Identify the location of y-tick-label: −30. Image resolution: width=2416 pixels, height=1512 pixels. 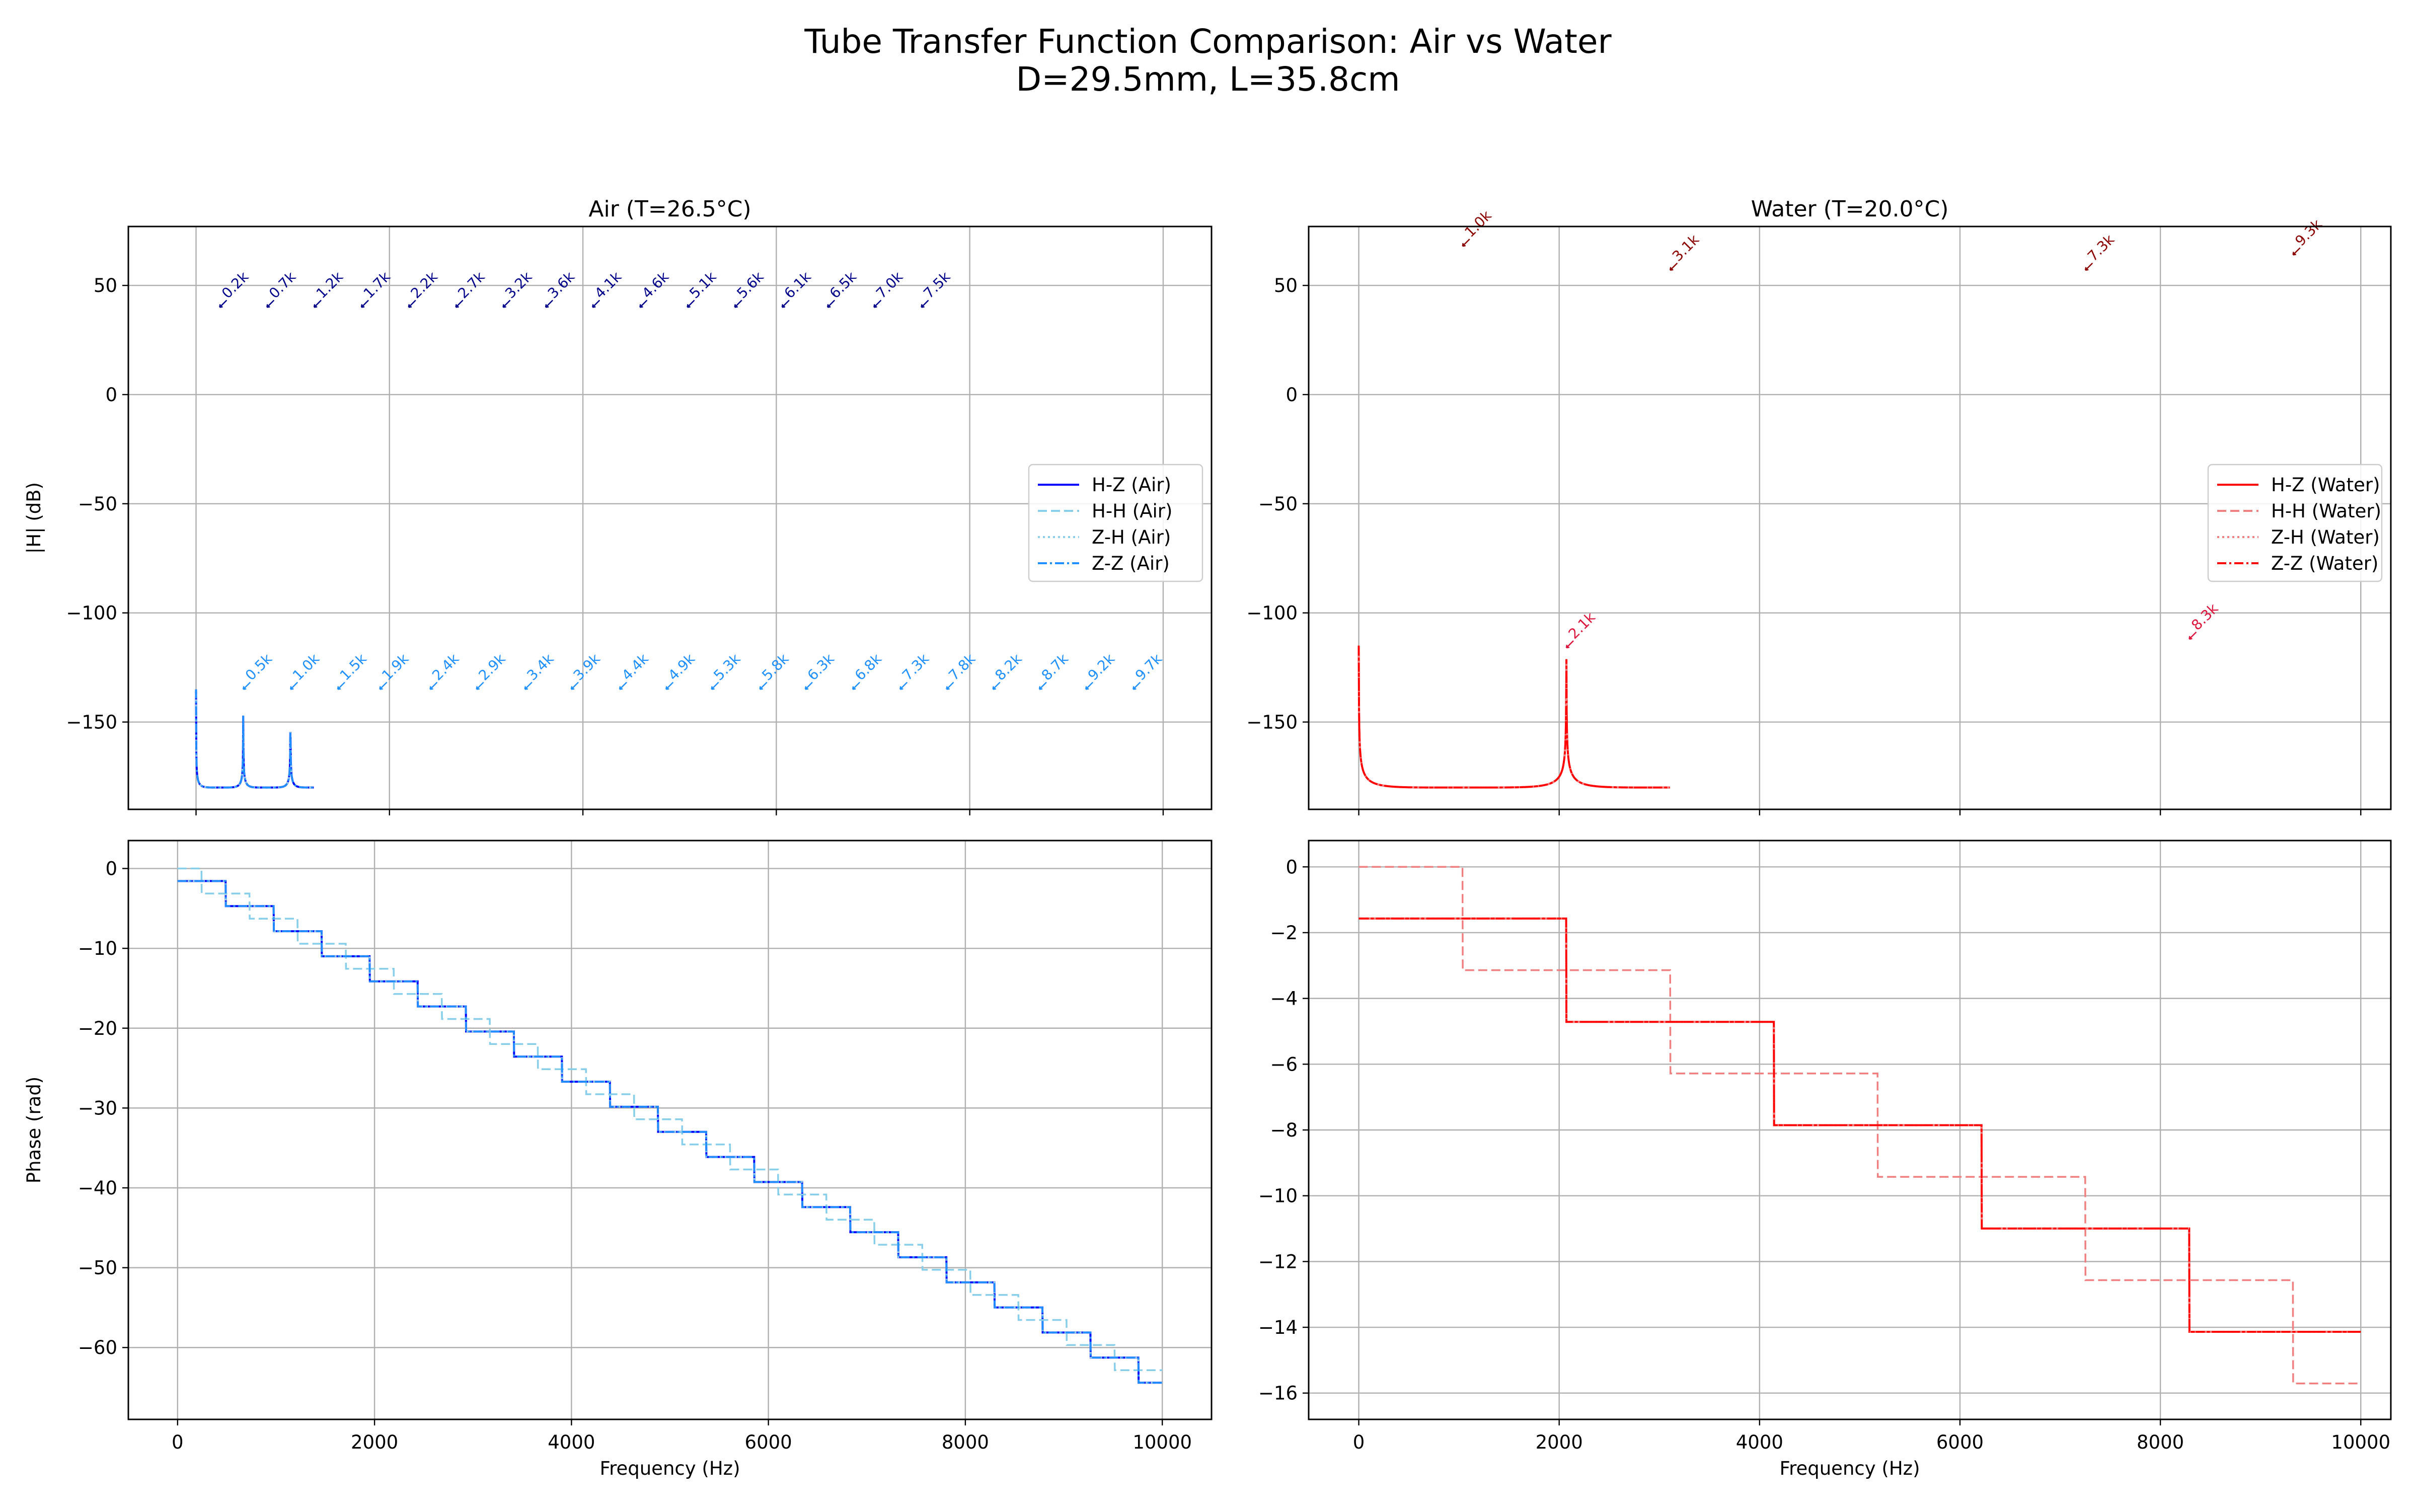
(97, 1108).